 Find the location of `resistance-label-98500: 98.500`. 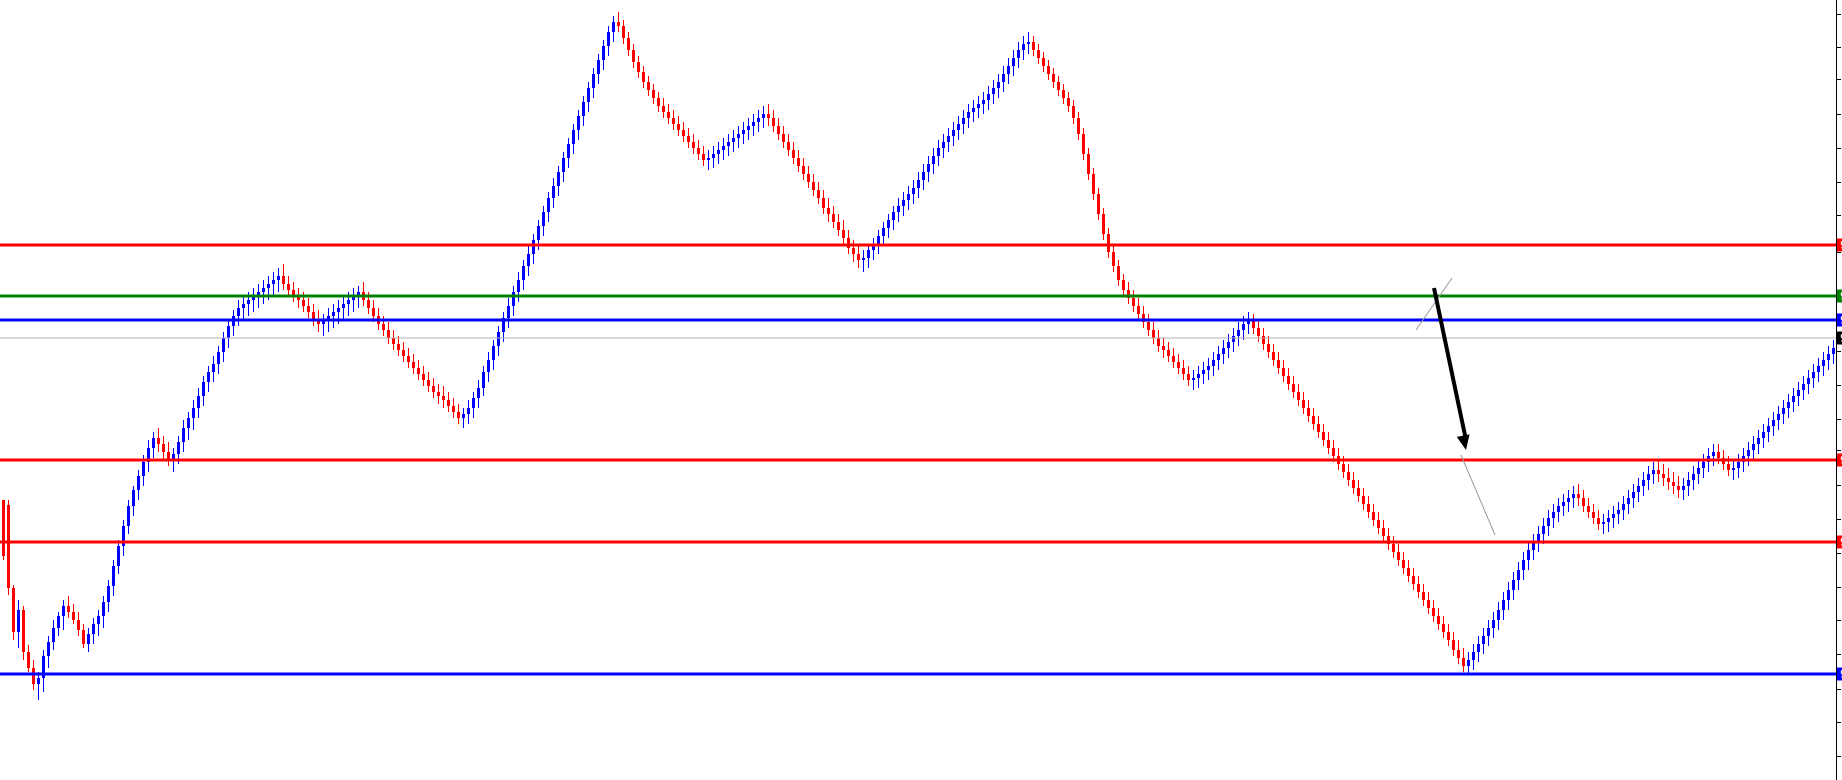

resistance-label-98500: 98.500 is located at coordinates (1839, 460).